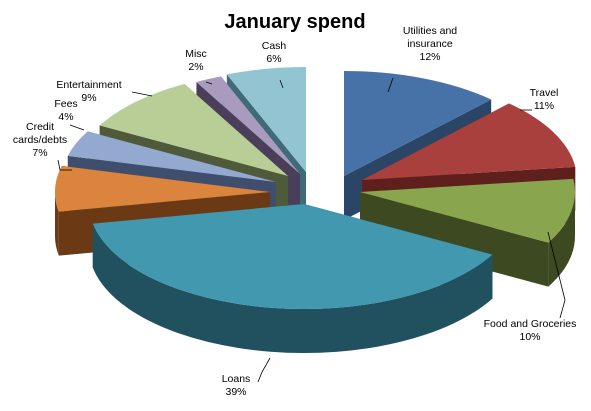 This screenshot has width=591, height=411. I want to click on data-label-line: 9%, so click(88, 98).